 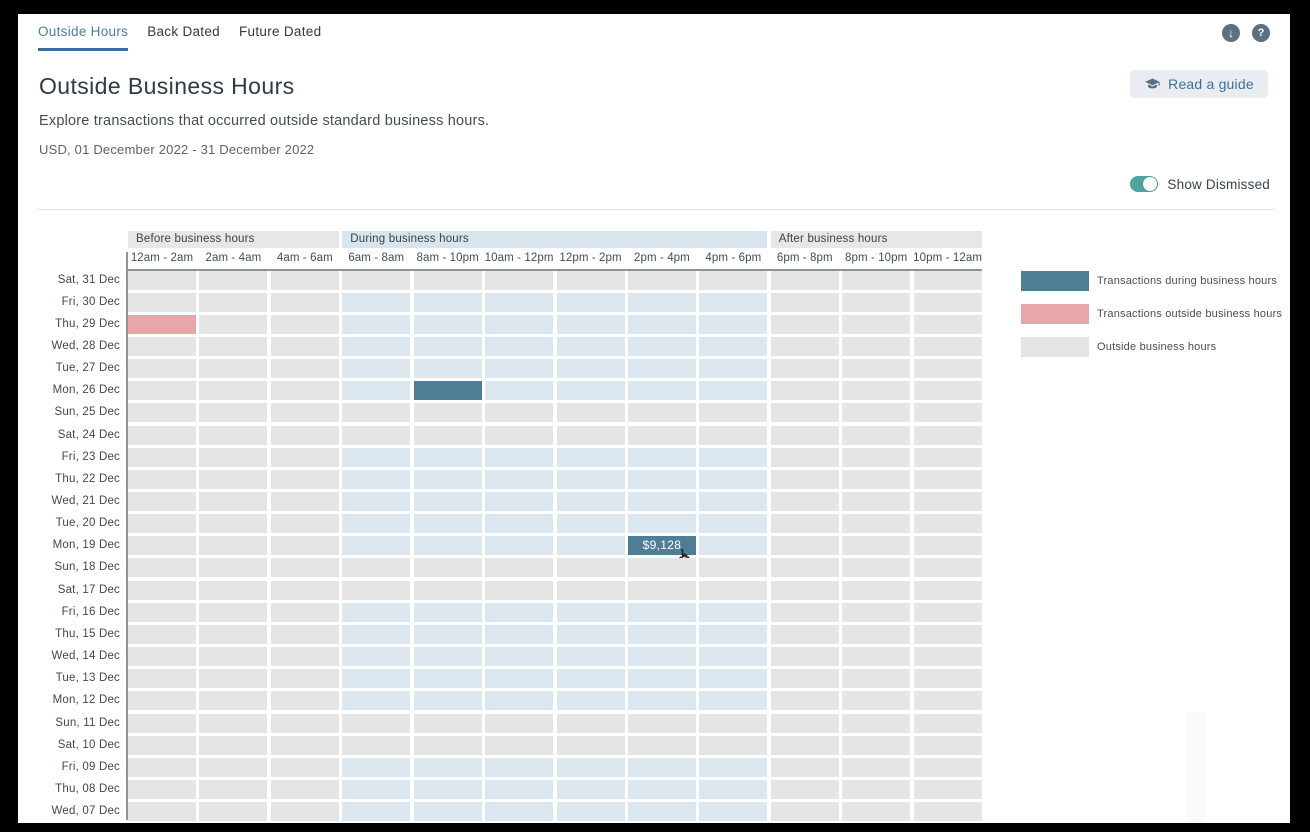 I want to click on heatmap-cell: $9,128, so click(x=661, y=546).